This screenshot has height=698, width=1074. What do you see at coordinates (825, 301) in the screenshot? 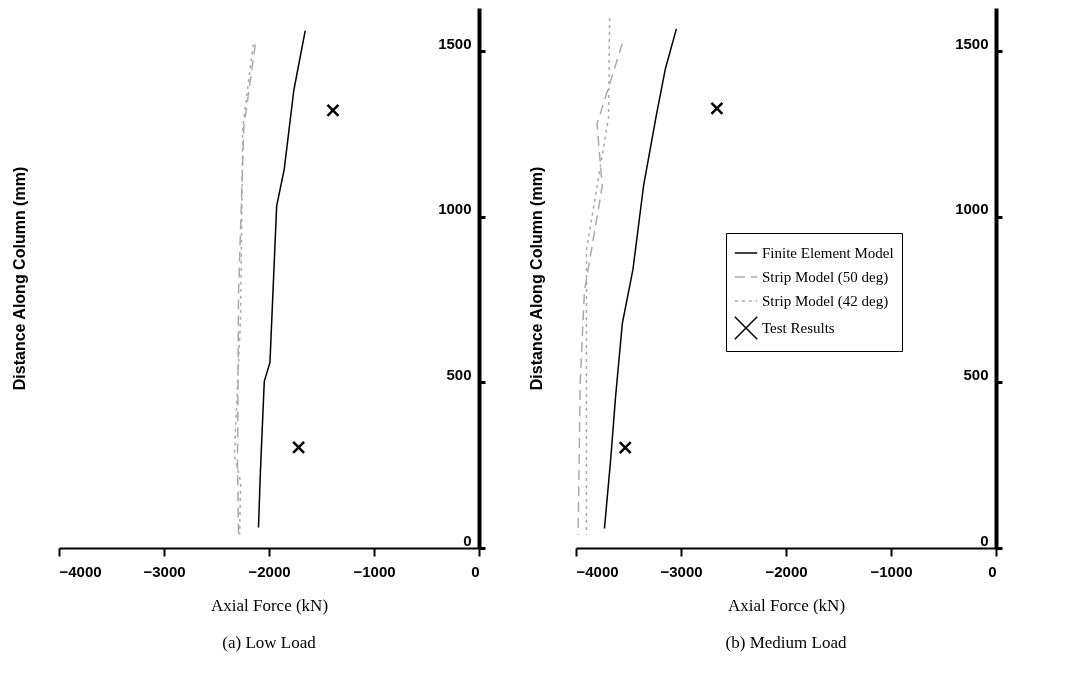
I see `legend-label: Strip Model (42 deg)` at bounding box center [825, 301].